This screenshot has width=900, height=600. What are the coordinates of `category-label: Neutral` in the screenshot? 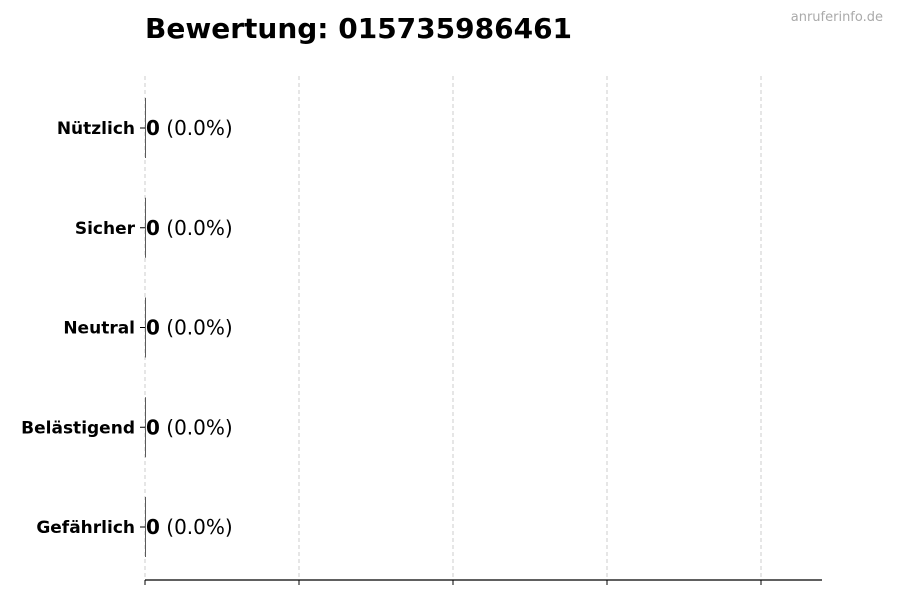 It's located at (99, 329).